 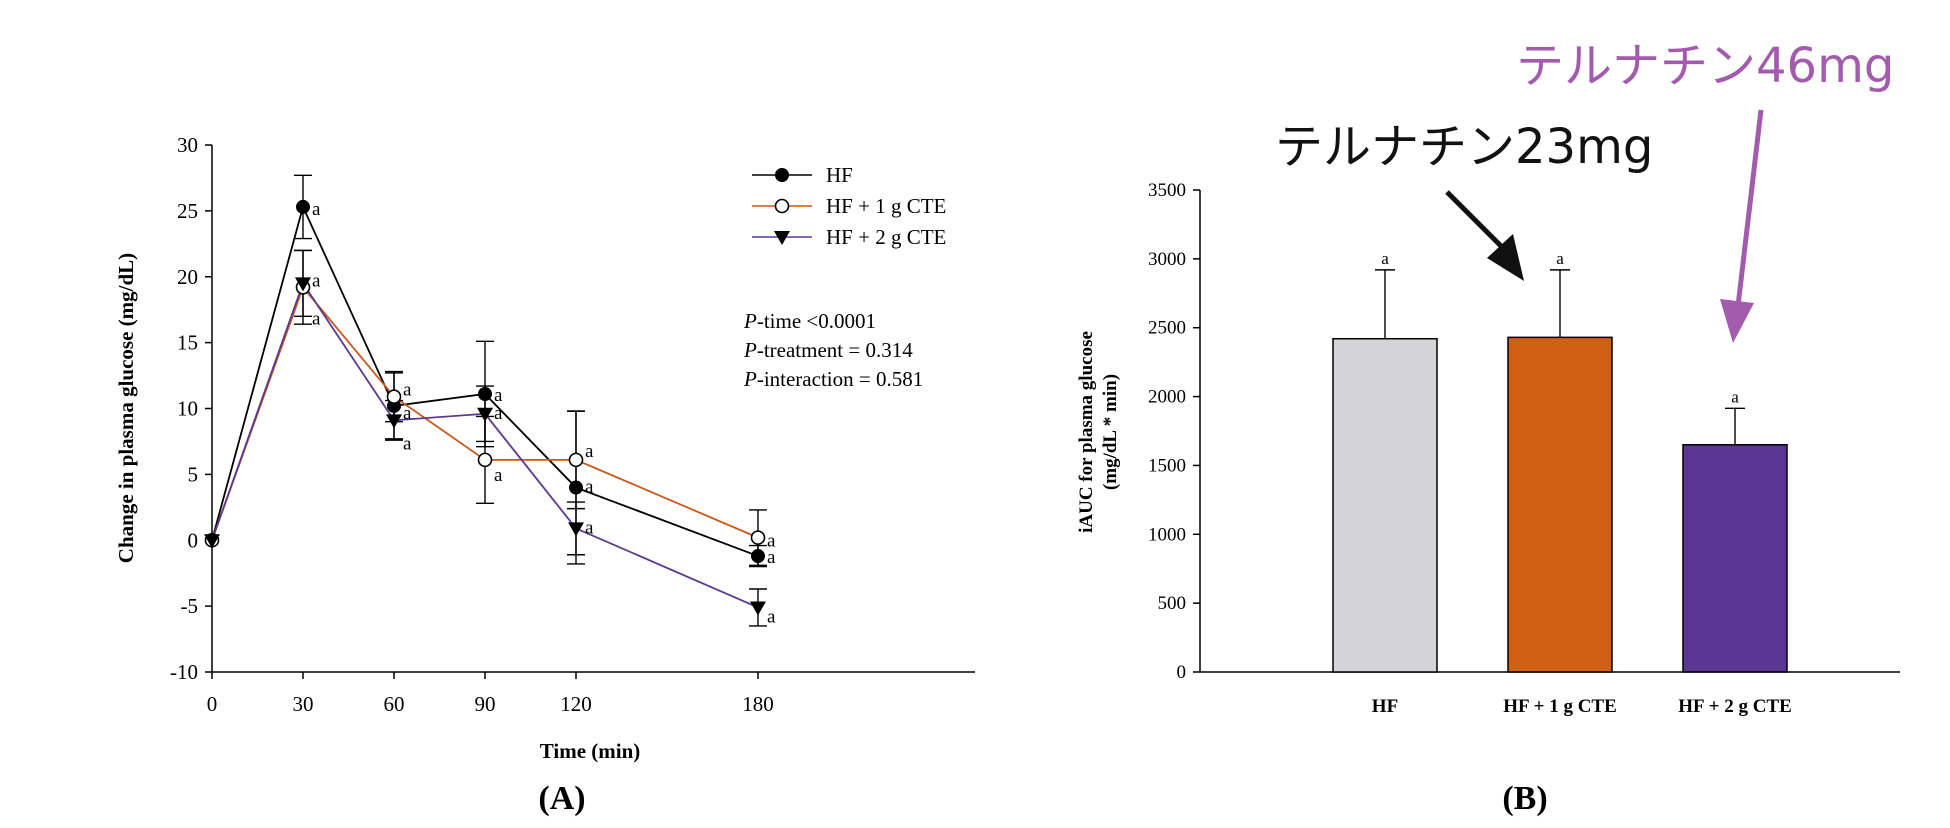 I want to click on stat-time: P-time <0.0001, so click(x=809, y=321).